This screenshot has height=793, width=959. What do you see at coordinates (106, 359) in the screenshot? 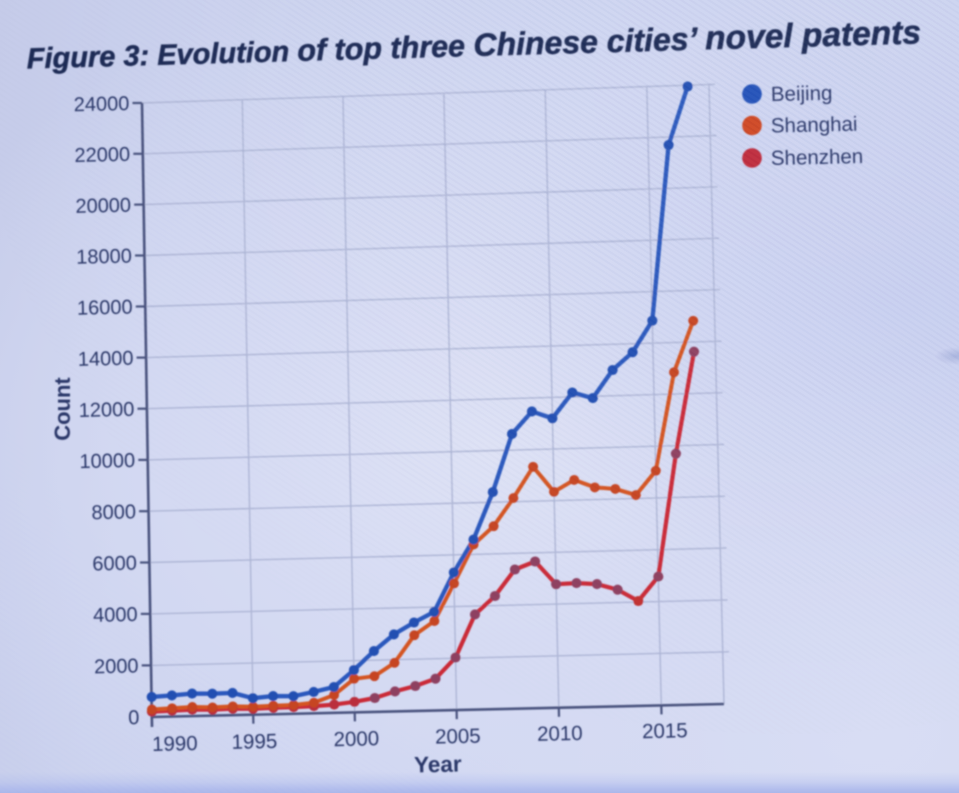
I see `svg-text: 14000` at bounding box center [106, 359].